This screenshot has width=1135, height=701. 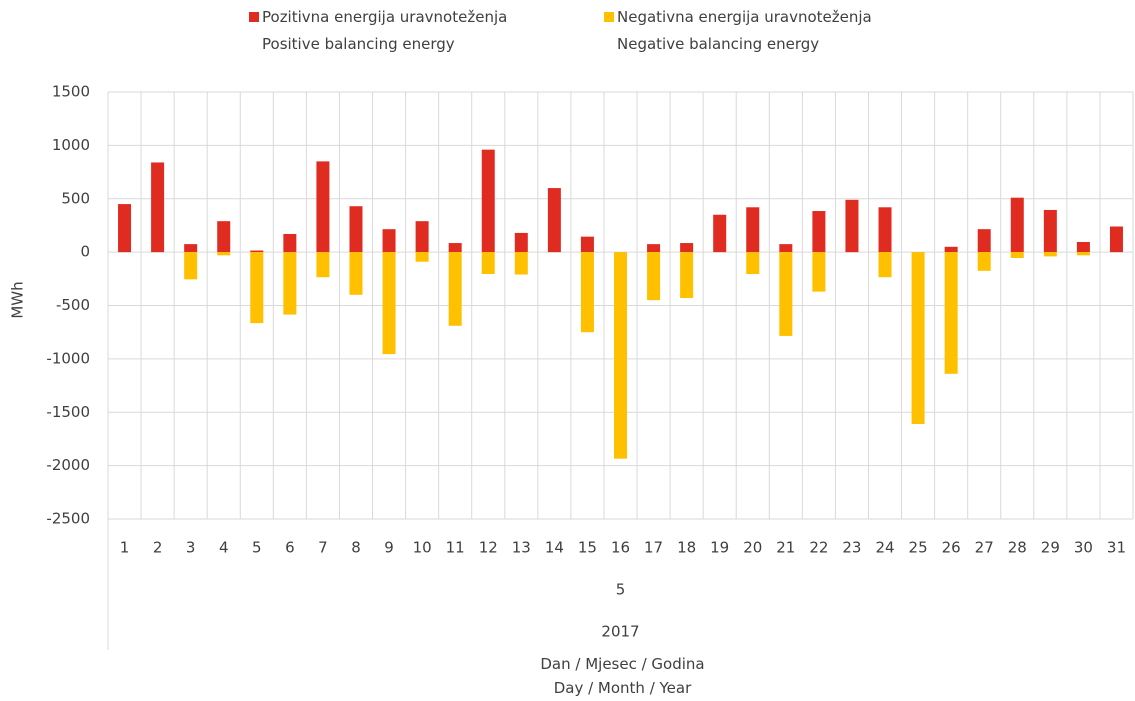 I want to click on x-tick-label: 6, so click(x=290, y=548).